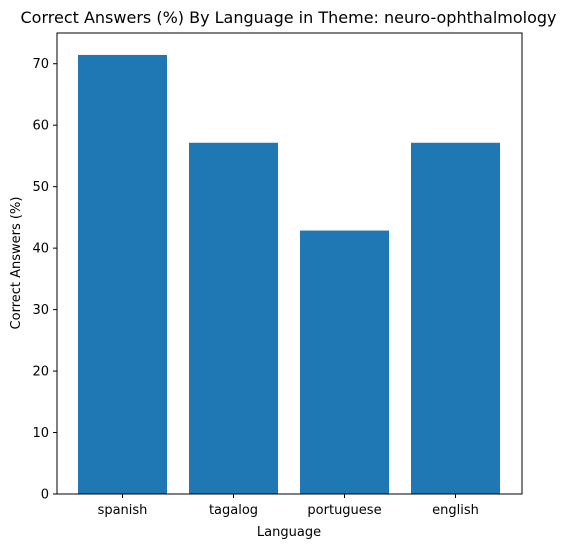 Image resolution: width=577 pixels, height=547 pixels. What do you see at coordinates (16, 263) in the screenshot?
I see `y-axis-label: Correct Answers (%)` at bounding box center [16, 263].